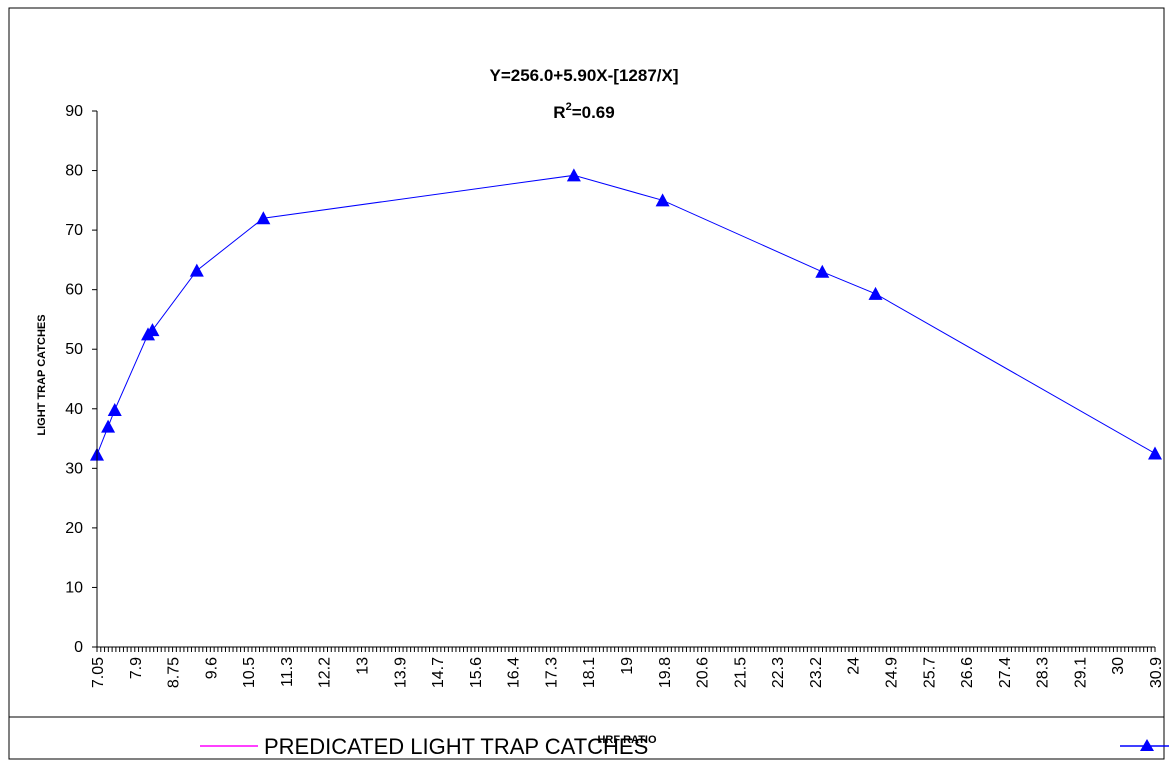  What do you see at coordinates (514, 672) in the screenshot?
I see `x-tick-label: 16.4` at bounding box center [514, 672].